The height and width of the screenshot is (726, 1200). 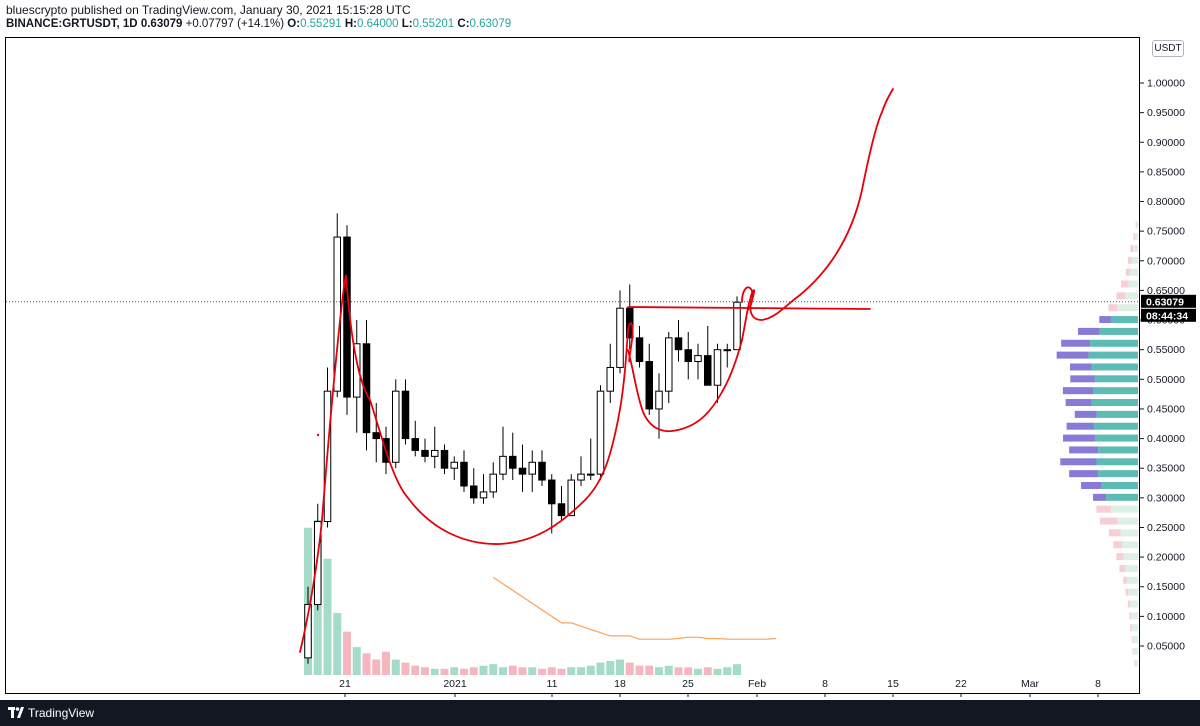 I want to click on y-tick-label: 0.85000, so click(x=1166, y=172).